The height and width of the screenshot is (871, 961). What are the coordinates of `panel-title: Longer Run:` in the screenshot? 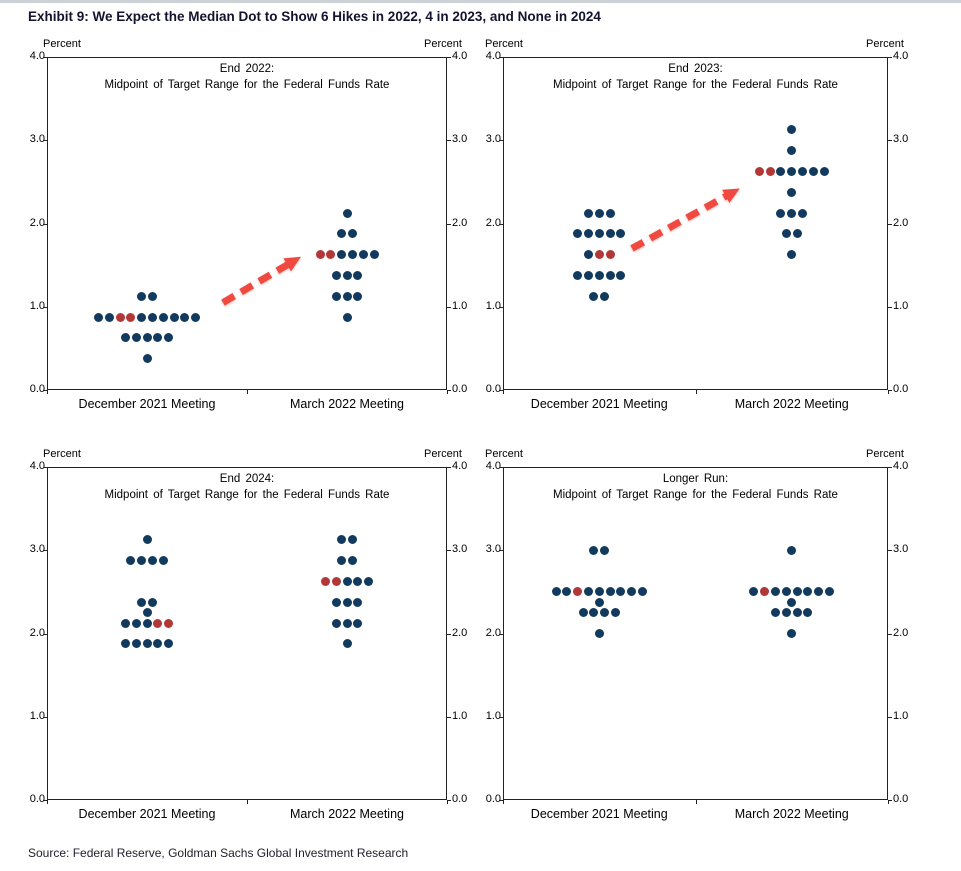 It's located at (695, 479).